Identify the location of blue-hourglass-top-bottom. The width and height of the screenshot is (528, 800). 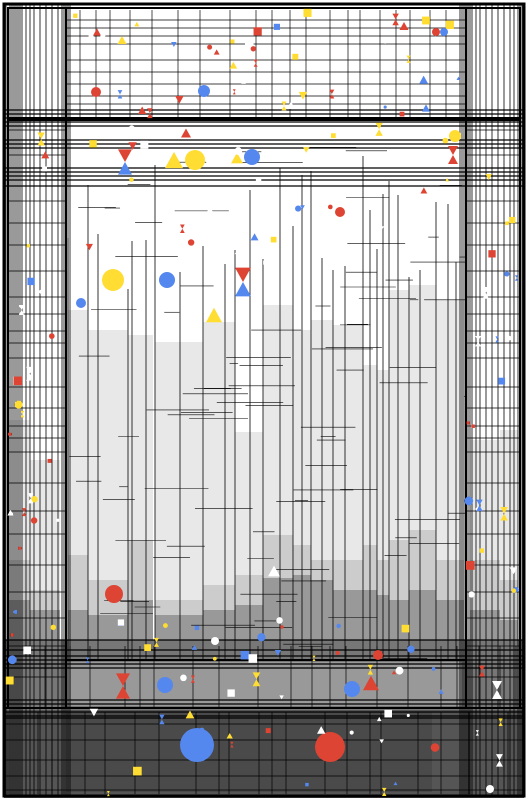
(125, 168).